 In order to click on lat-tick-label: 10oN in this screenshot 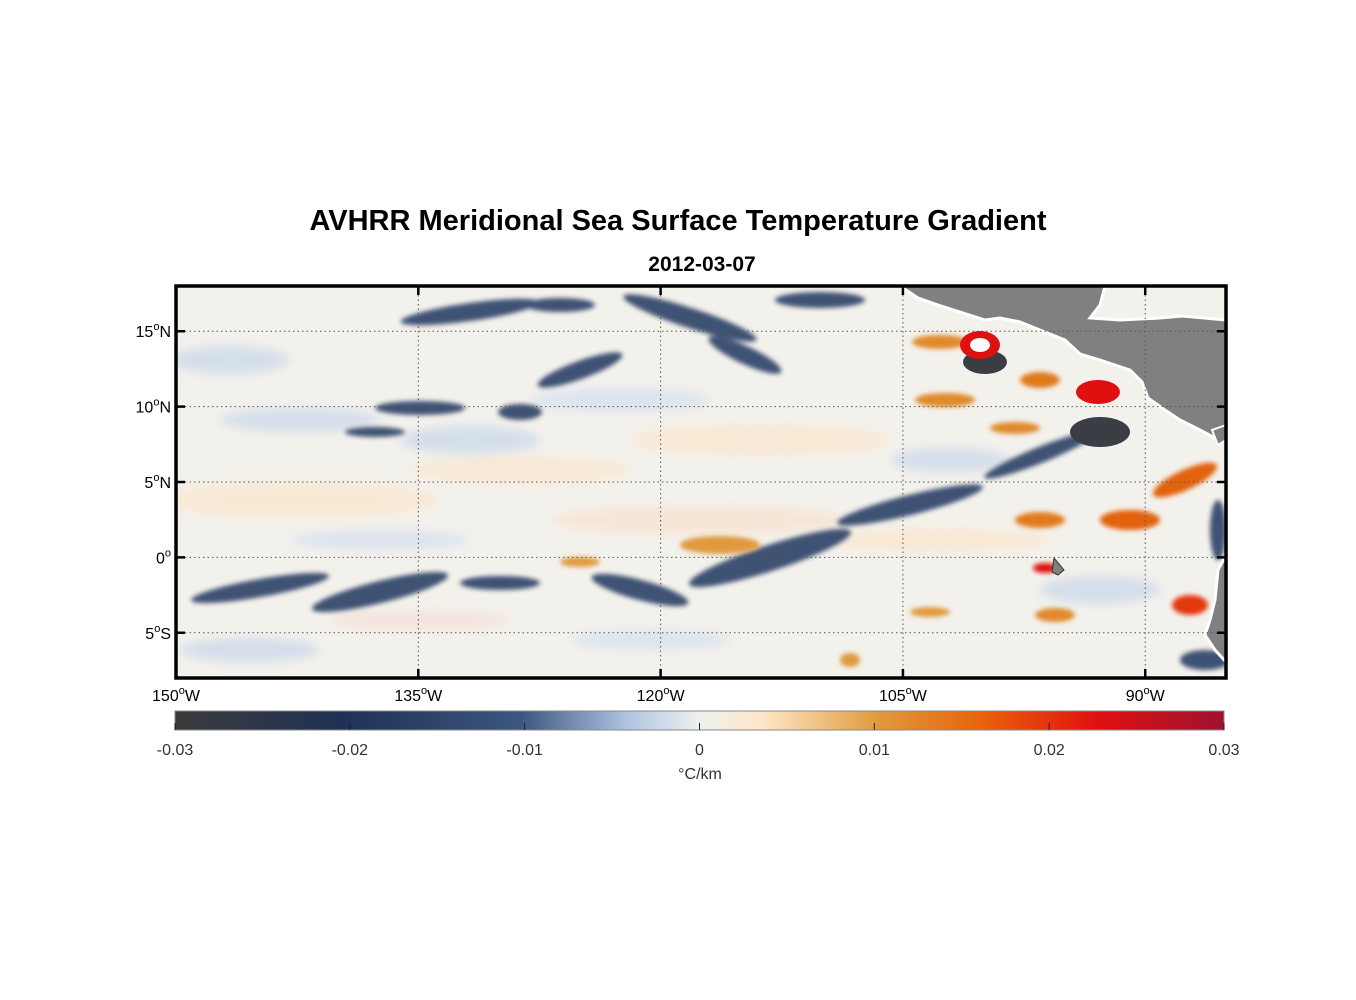, I will do `click(153, 407)`.